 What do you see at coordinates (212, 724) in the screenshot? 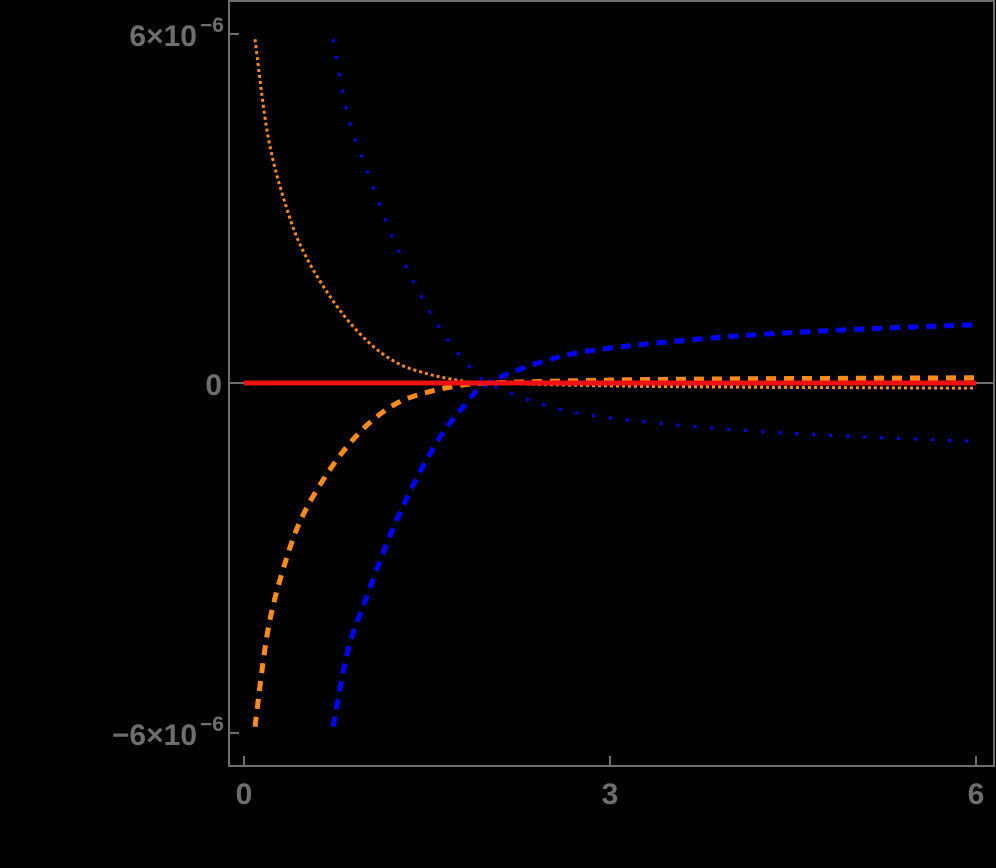
I see `y-tick-exponent-bottom: −6` at bounding box center [212, 724].